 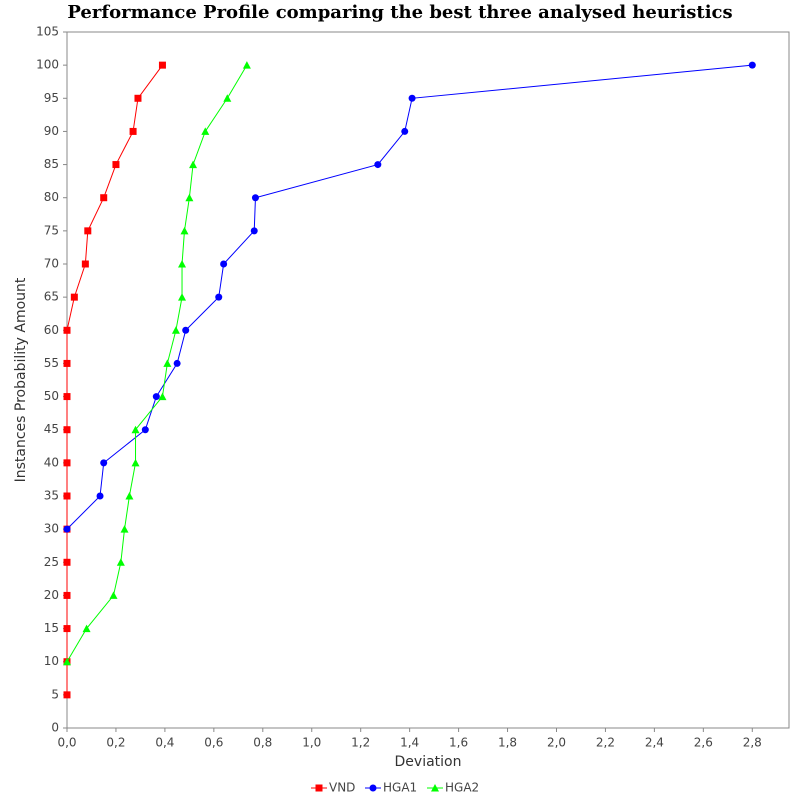 What do you see at coordinates (458, 743) in the screenshot?
I see `x-tick-label: 1,6` at bounding box center [458, 743].